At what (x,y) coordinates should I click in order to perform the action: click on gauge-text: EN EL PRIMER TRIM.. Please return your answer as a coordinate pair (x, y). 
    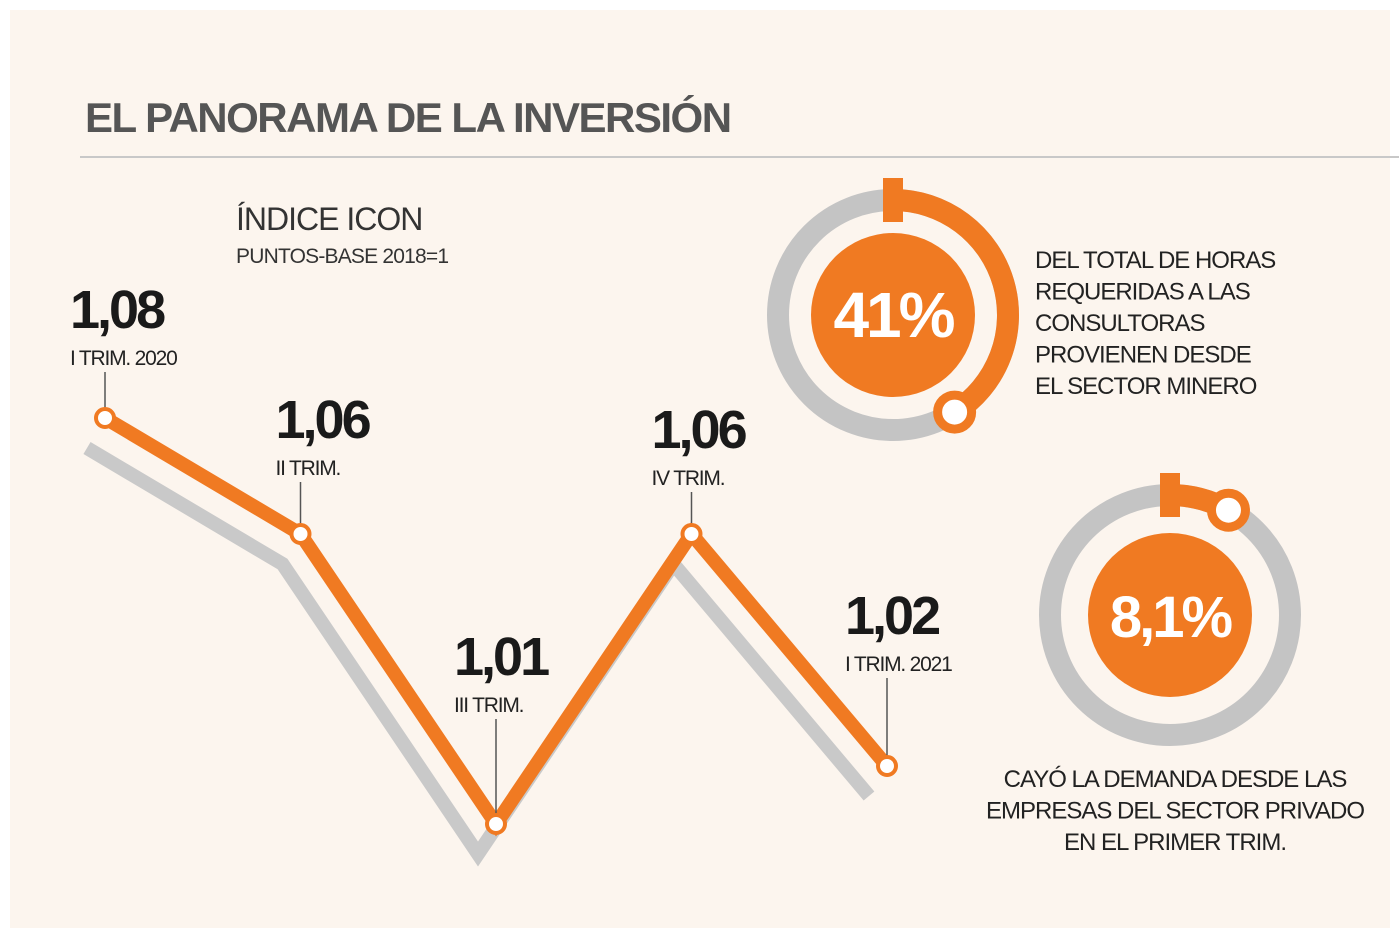
    Looking at the image, I should click on (1175, 842).